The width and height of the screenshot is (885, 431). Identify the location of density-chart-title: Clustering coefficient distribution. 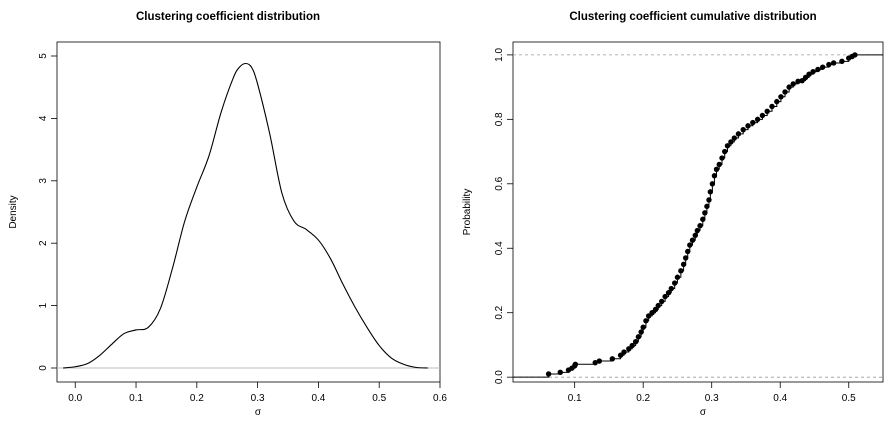
(228, 17).